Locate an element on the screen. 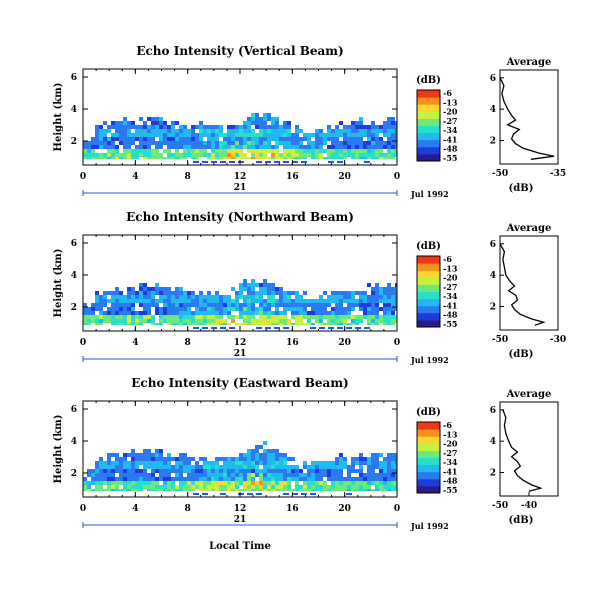  colorbar-tick-label: -13 is located at coordinates (450, 102).